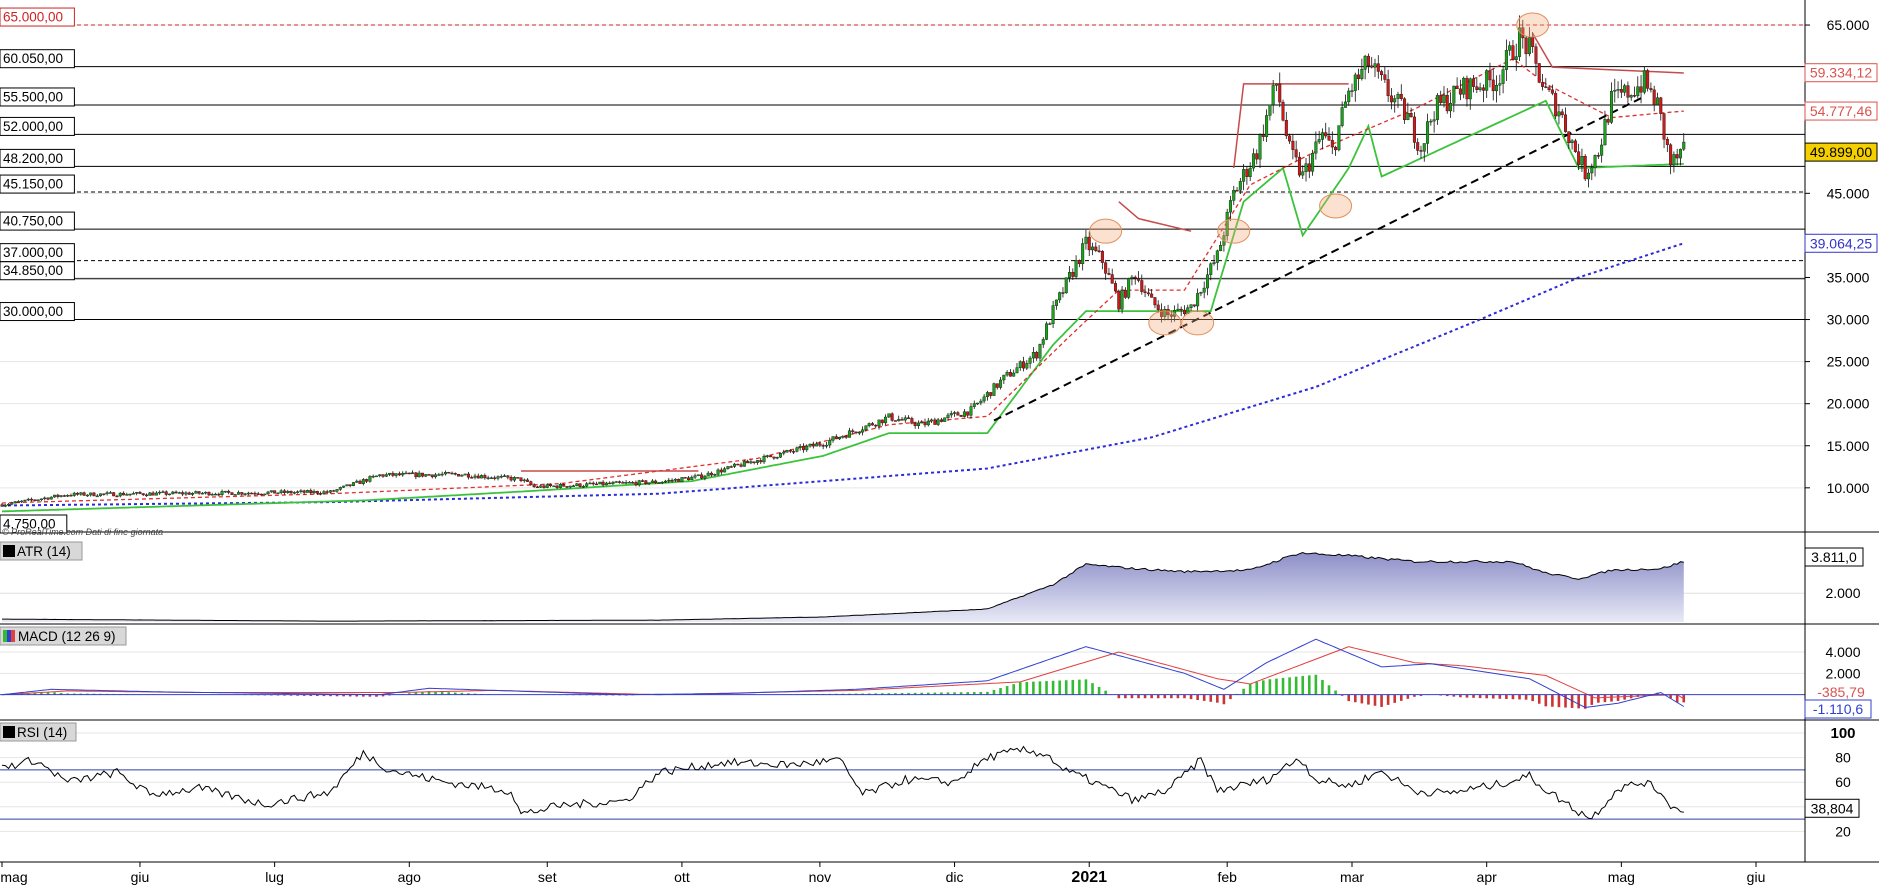 Image resolution: width=1879 pixels, height=887 pixels. Describe the element at coordinates (274, 877) in the screenshot. I see `x-tick-label: lug` at that location.